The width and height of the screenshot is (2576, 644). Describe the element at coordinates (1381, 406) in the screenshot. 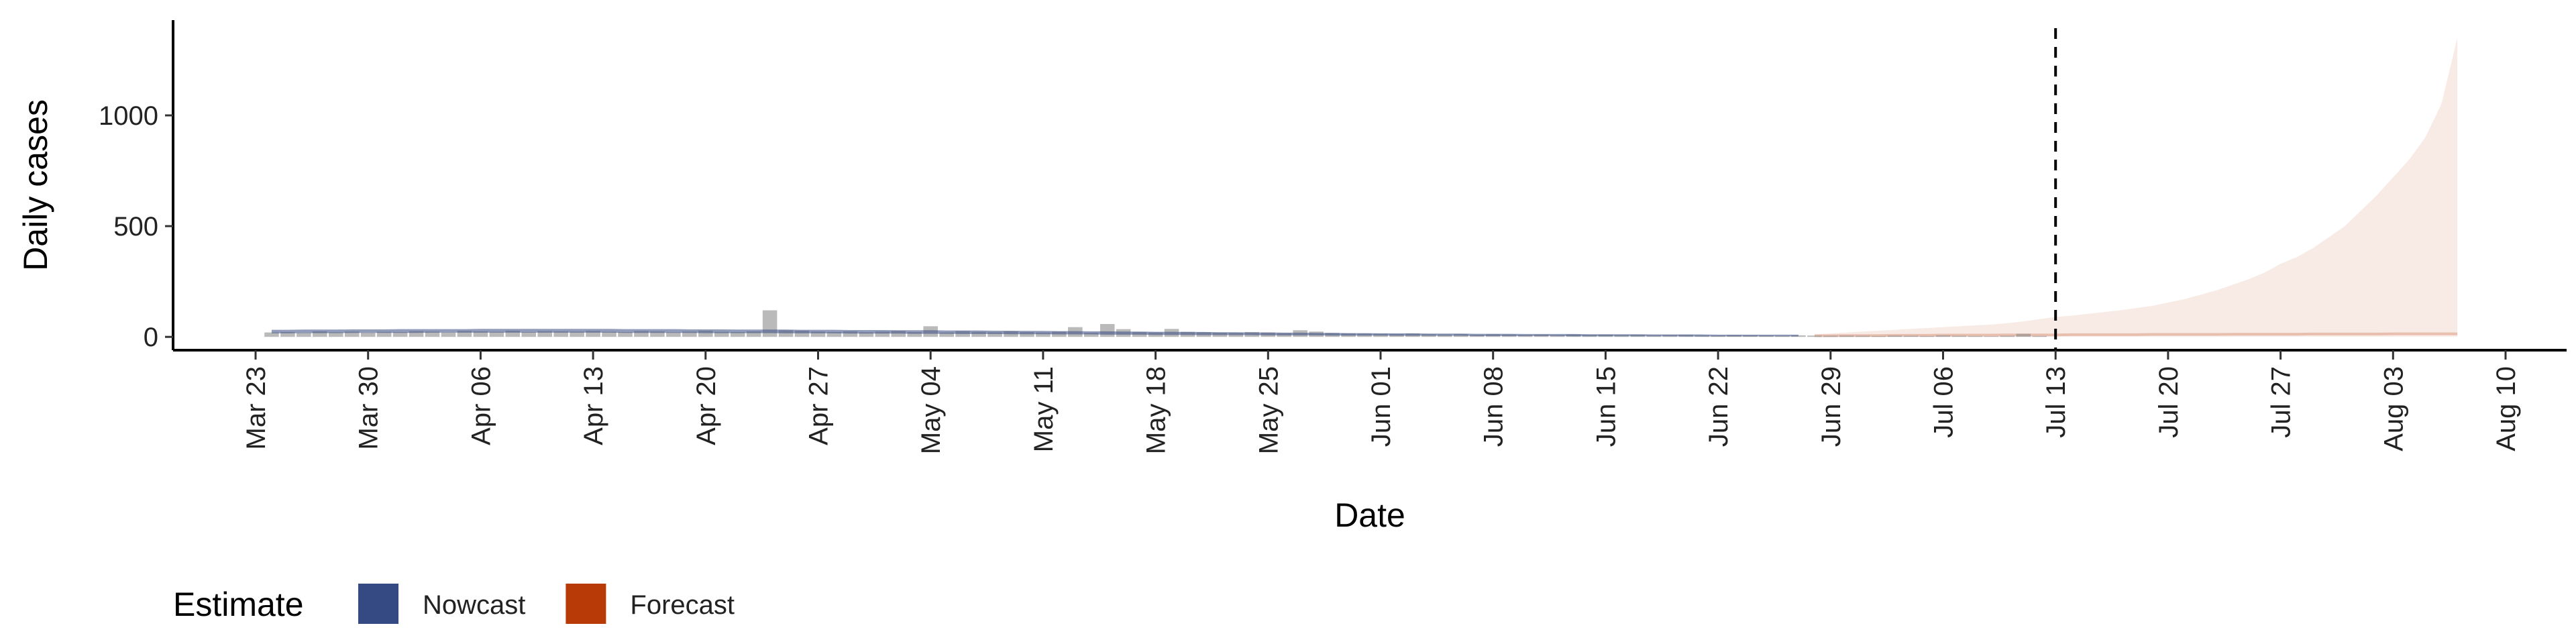

I see `x-tick-label: Jun 01` at that location.